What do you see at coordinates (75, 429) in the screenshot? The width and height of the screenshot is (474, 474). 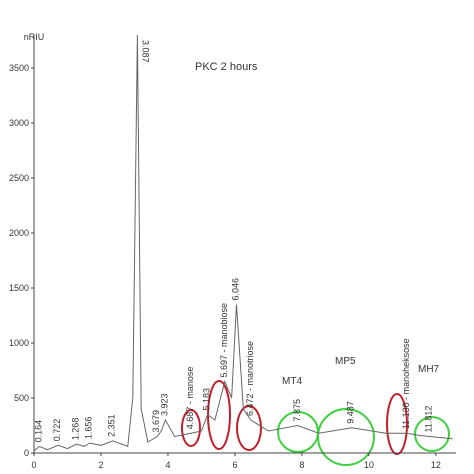 I see `peak-label: 1.268` at bounding box center [75, 429].